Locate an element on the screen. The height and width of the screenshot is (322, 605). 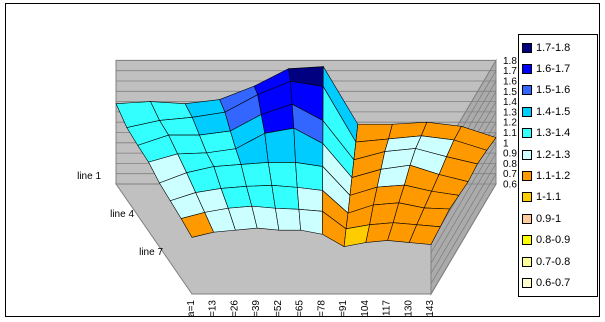
x-tick-label: e=52 is located at coordinates (278, 308).